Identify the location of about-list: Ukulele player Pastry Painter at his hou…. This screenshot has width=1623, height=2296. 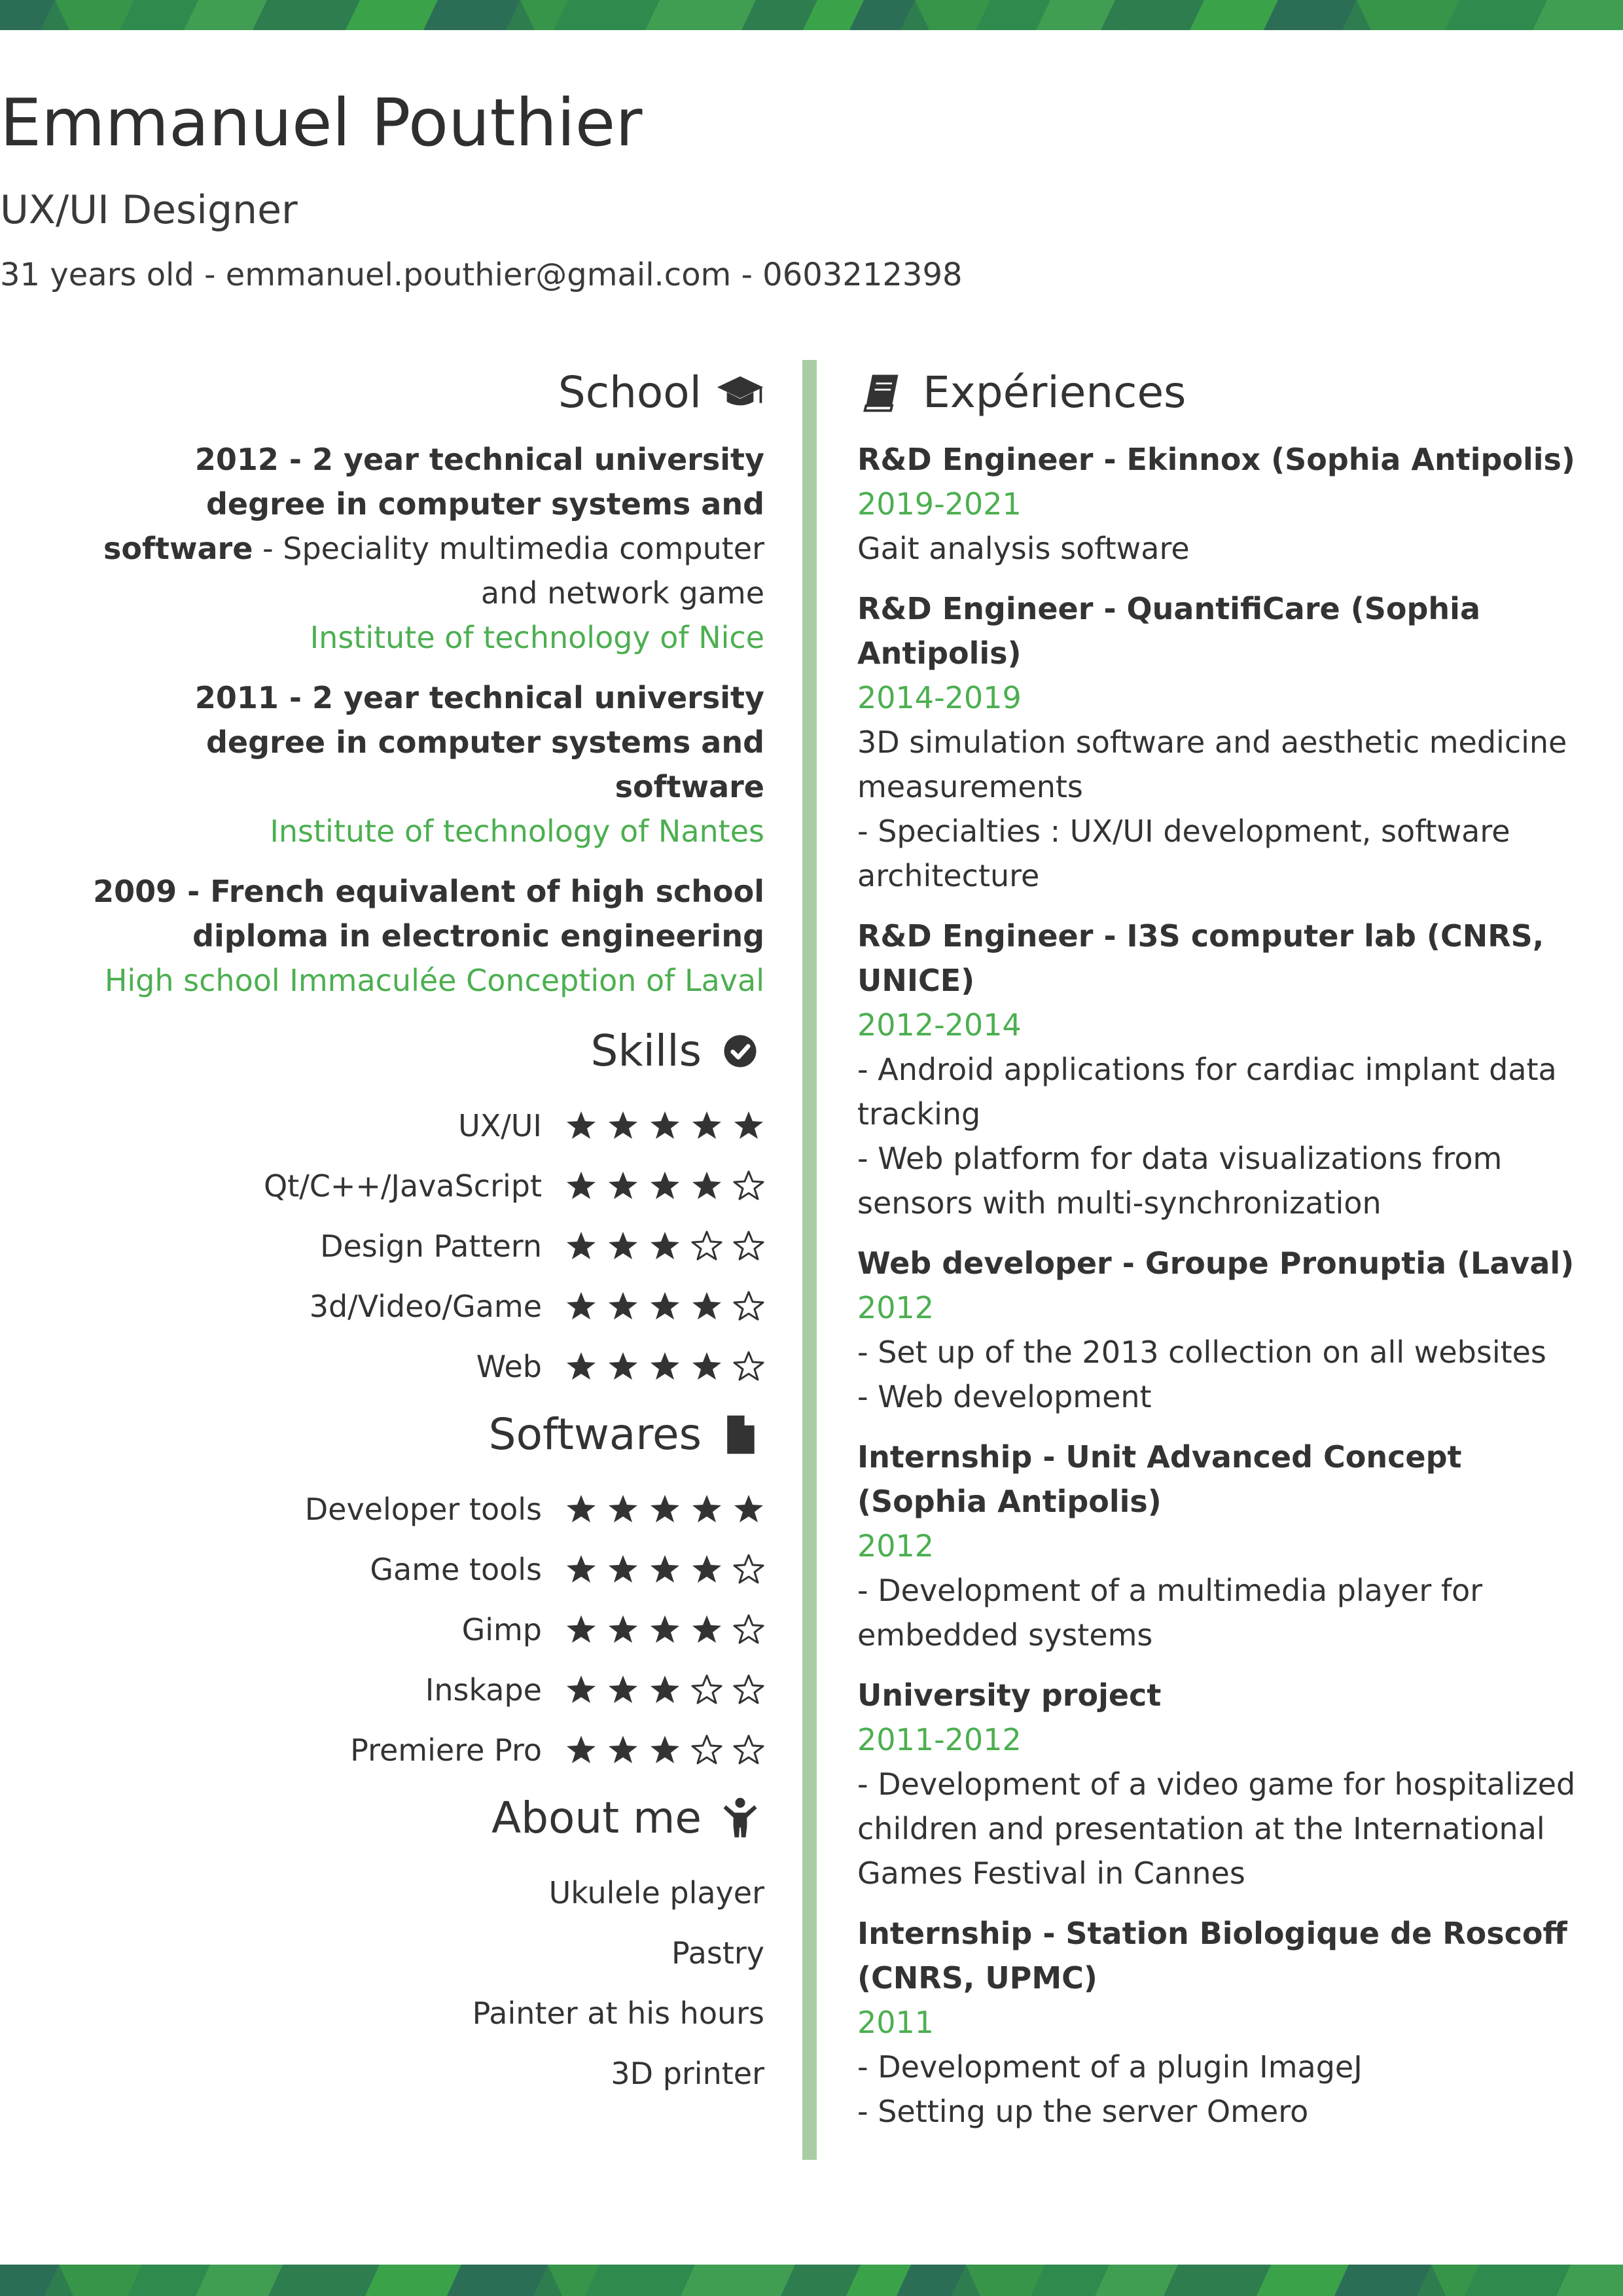
(414, 1983).